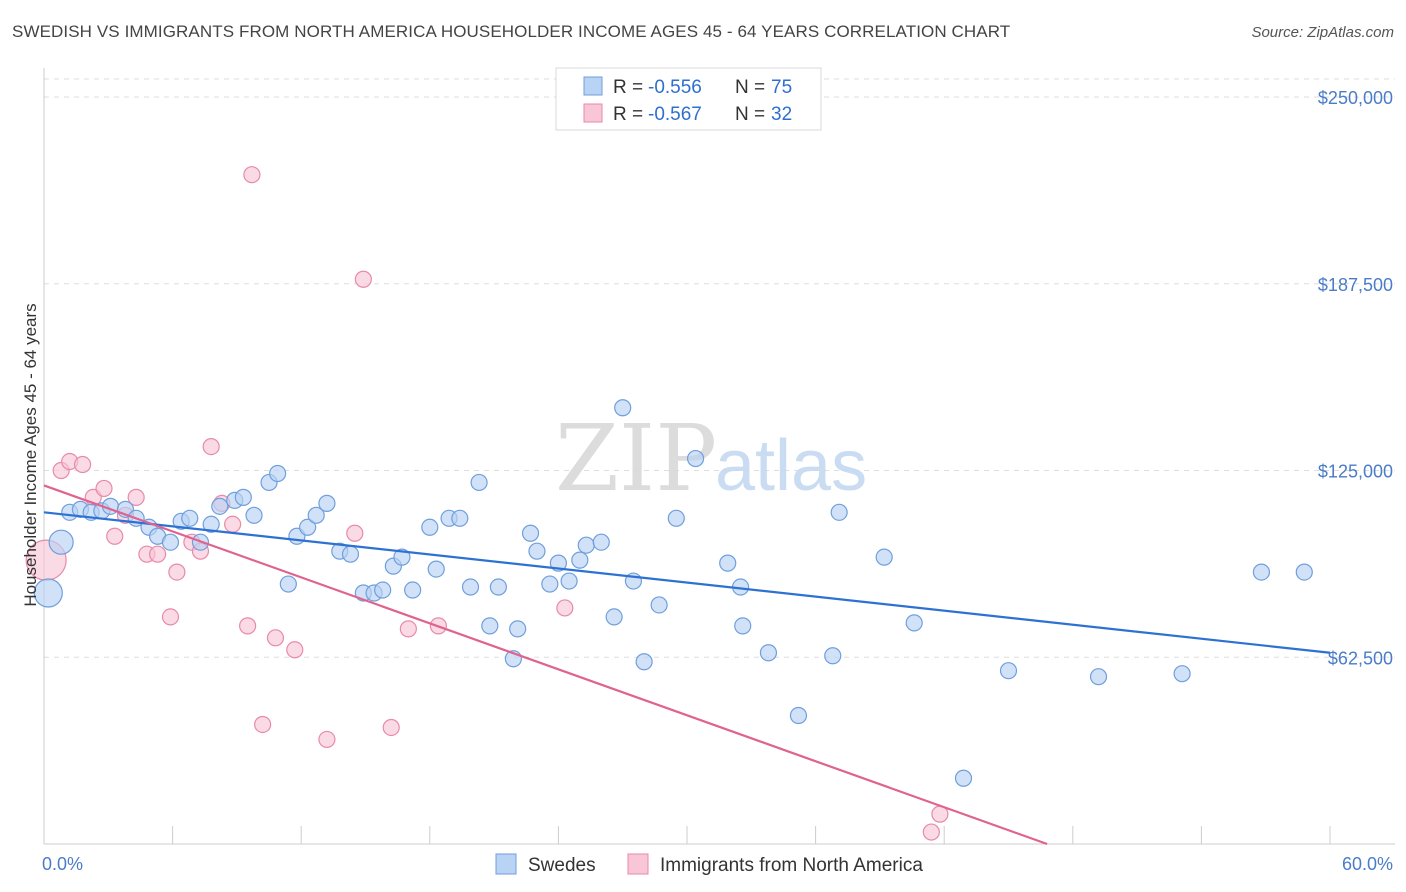 The height and width of the screenshot is (892, 1406). What do you see at coordinates (1367, 864) in the screenshot?
I see `x-tick-label: 60.0%` at bounding box center [1367, 864].